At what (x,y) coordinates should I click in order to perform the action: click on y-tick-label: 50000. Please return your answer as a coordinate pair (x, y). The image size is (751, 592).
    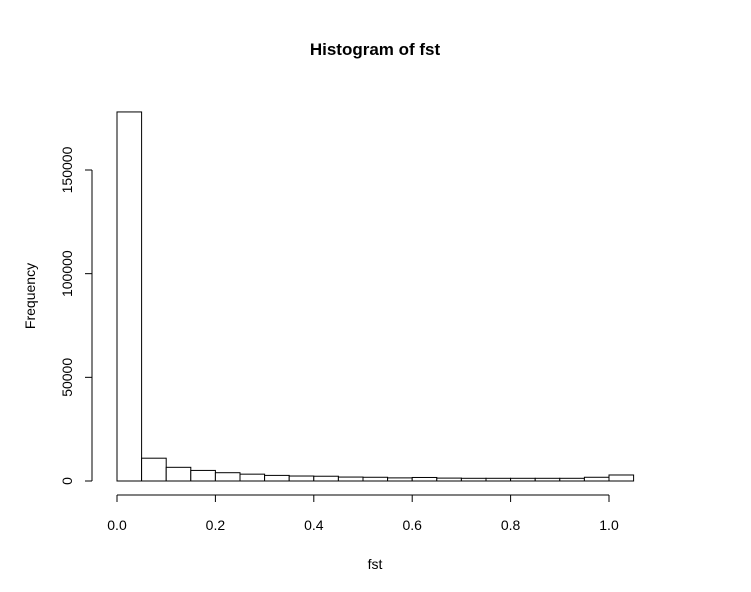
    Looking at the image, I should click on (67, 377).